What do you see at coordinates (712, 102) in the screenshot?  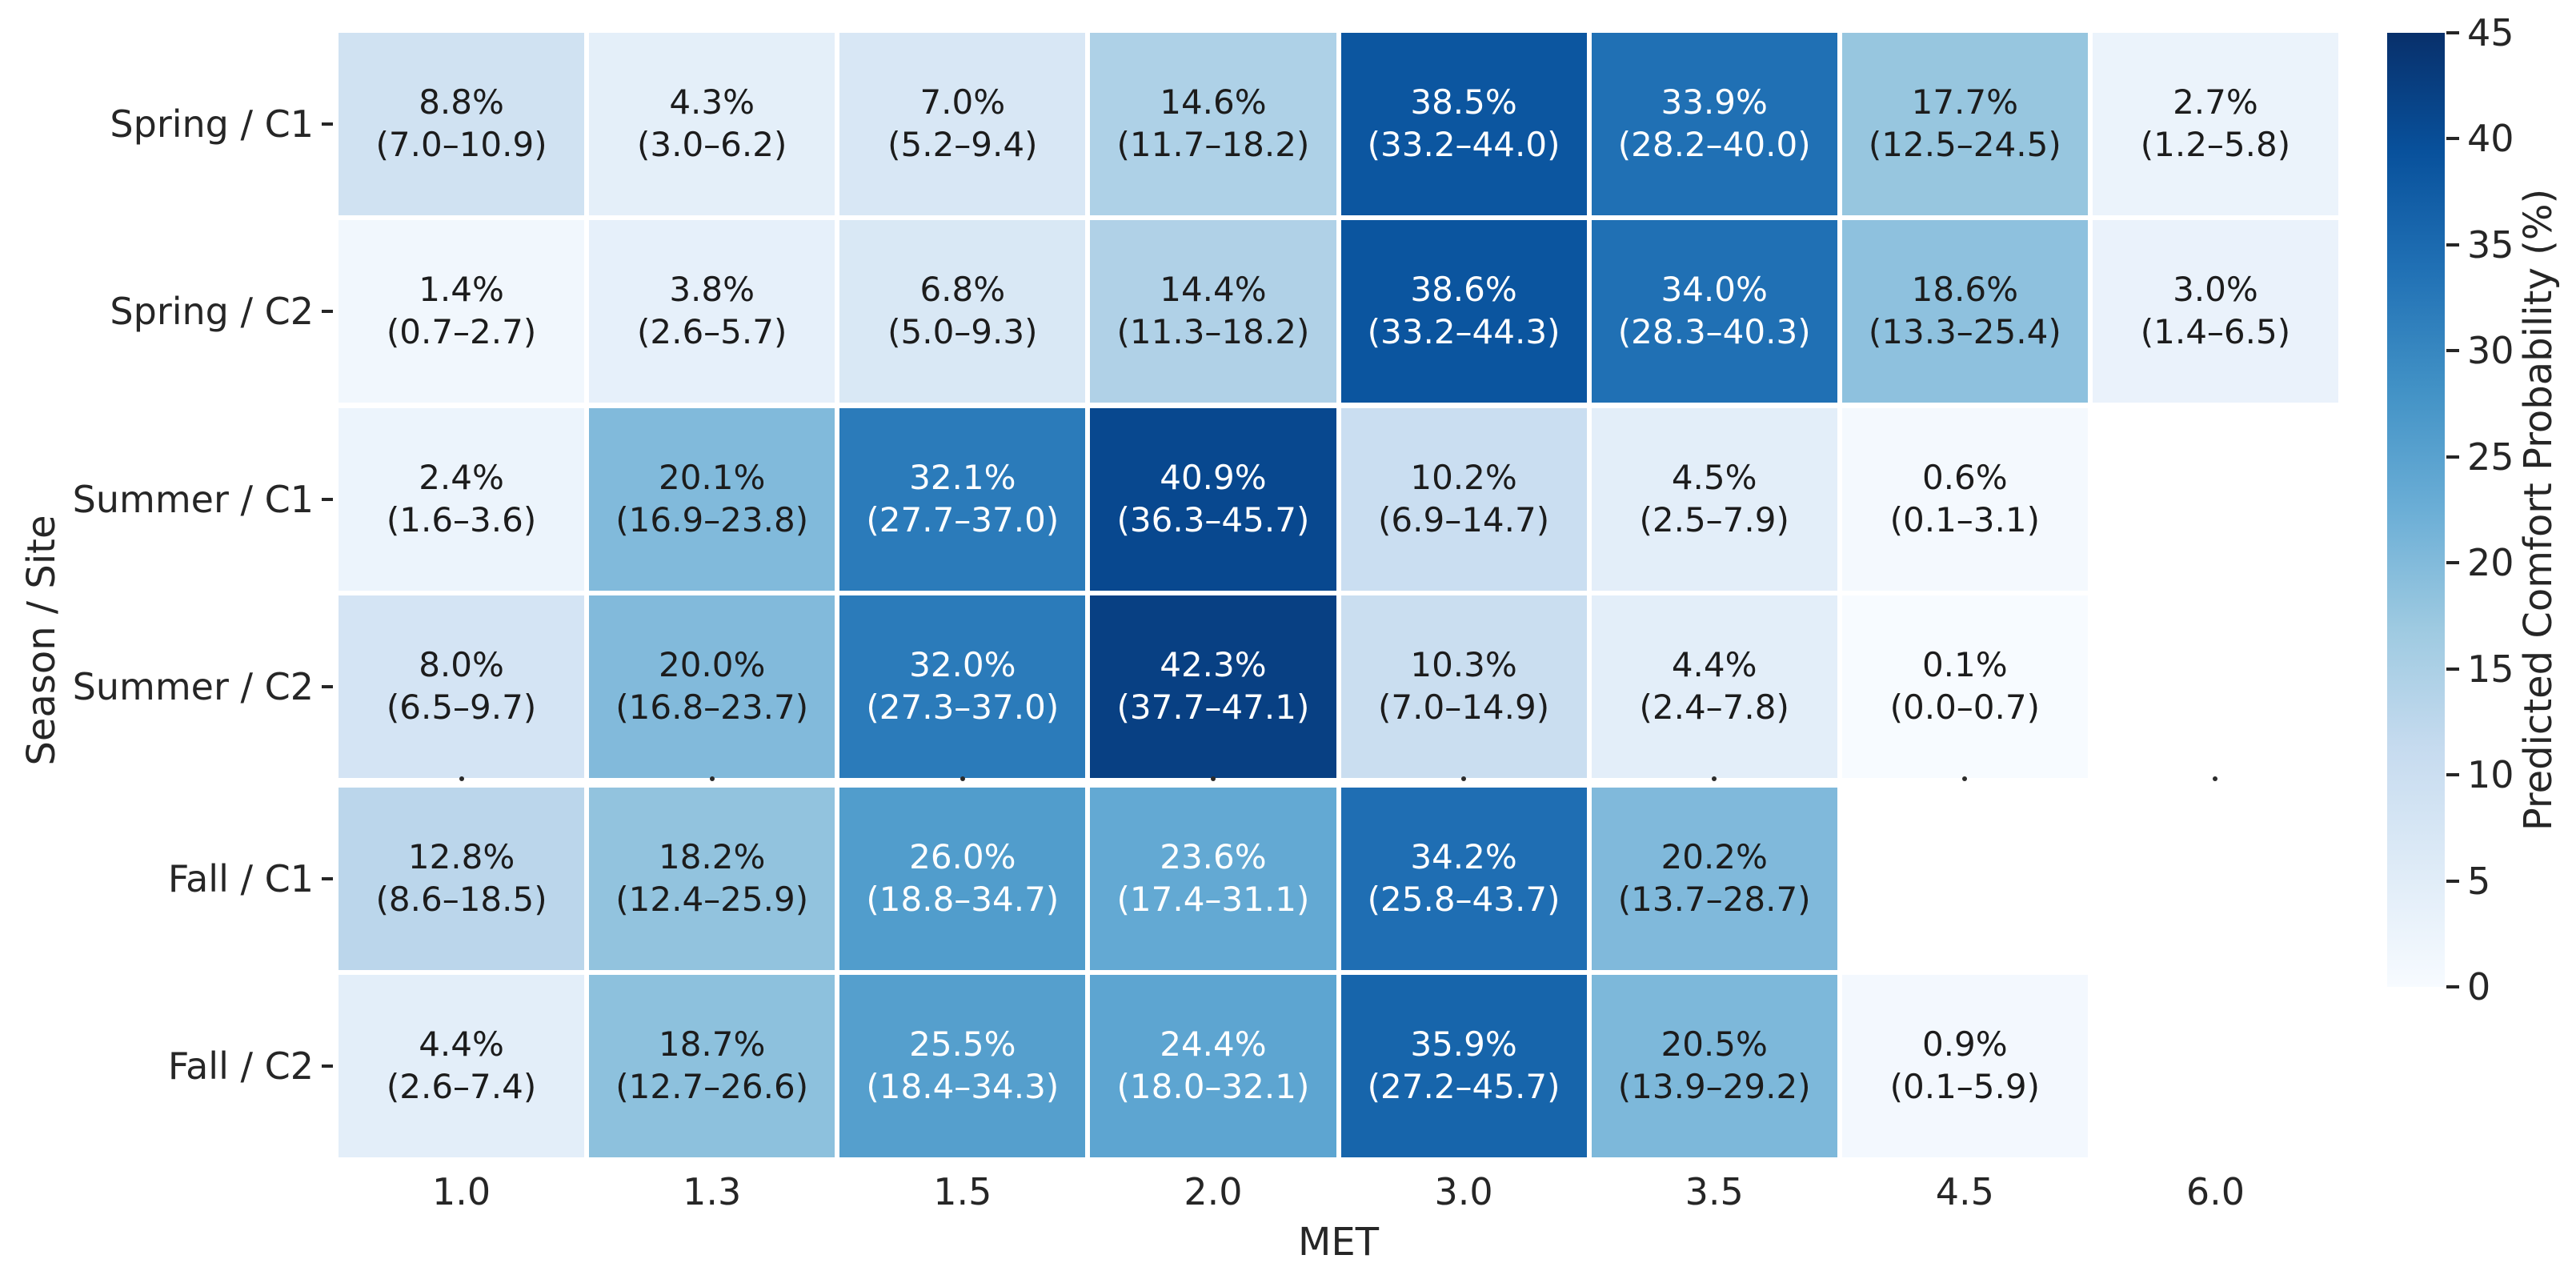 I see `cell-value: 4.3%` at bounding box center [712, 102].